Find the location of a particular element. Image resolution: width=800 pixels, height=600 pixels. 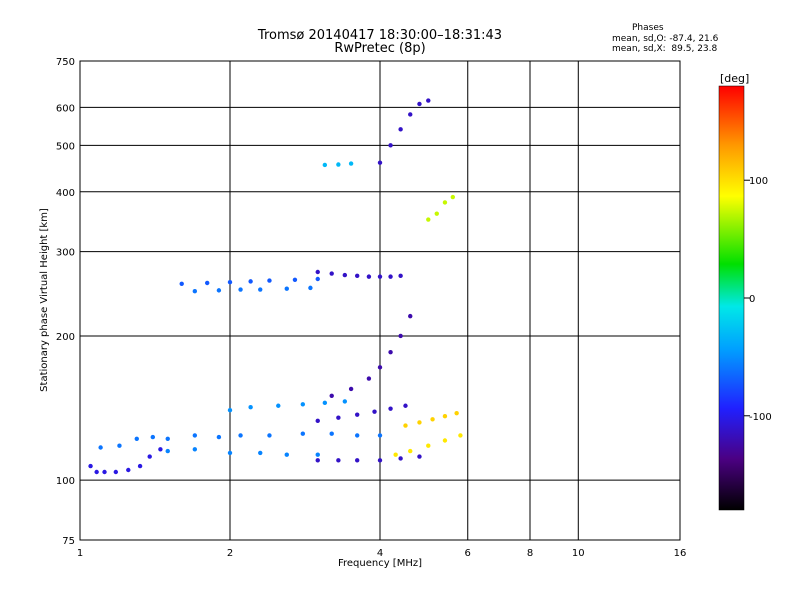

y-tick-label: 750 is located at coordinates (65, 62).